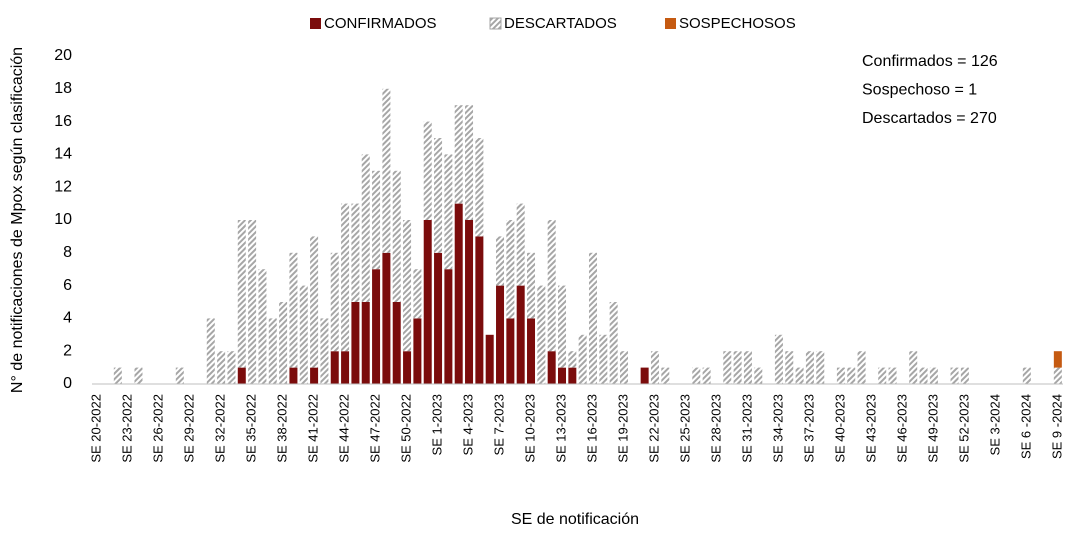 The height and width of the screenshot is (534, 1065). I want to click on x-tick-label: SE 34-2023, so click(777, 428).